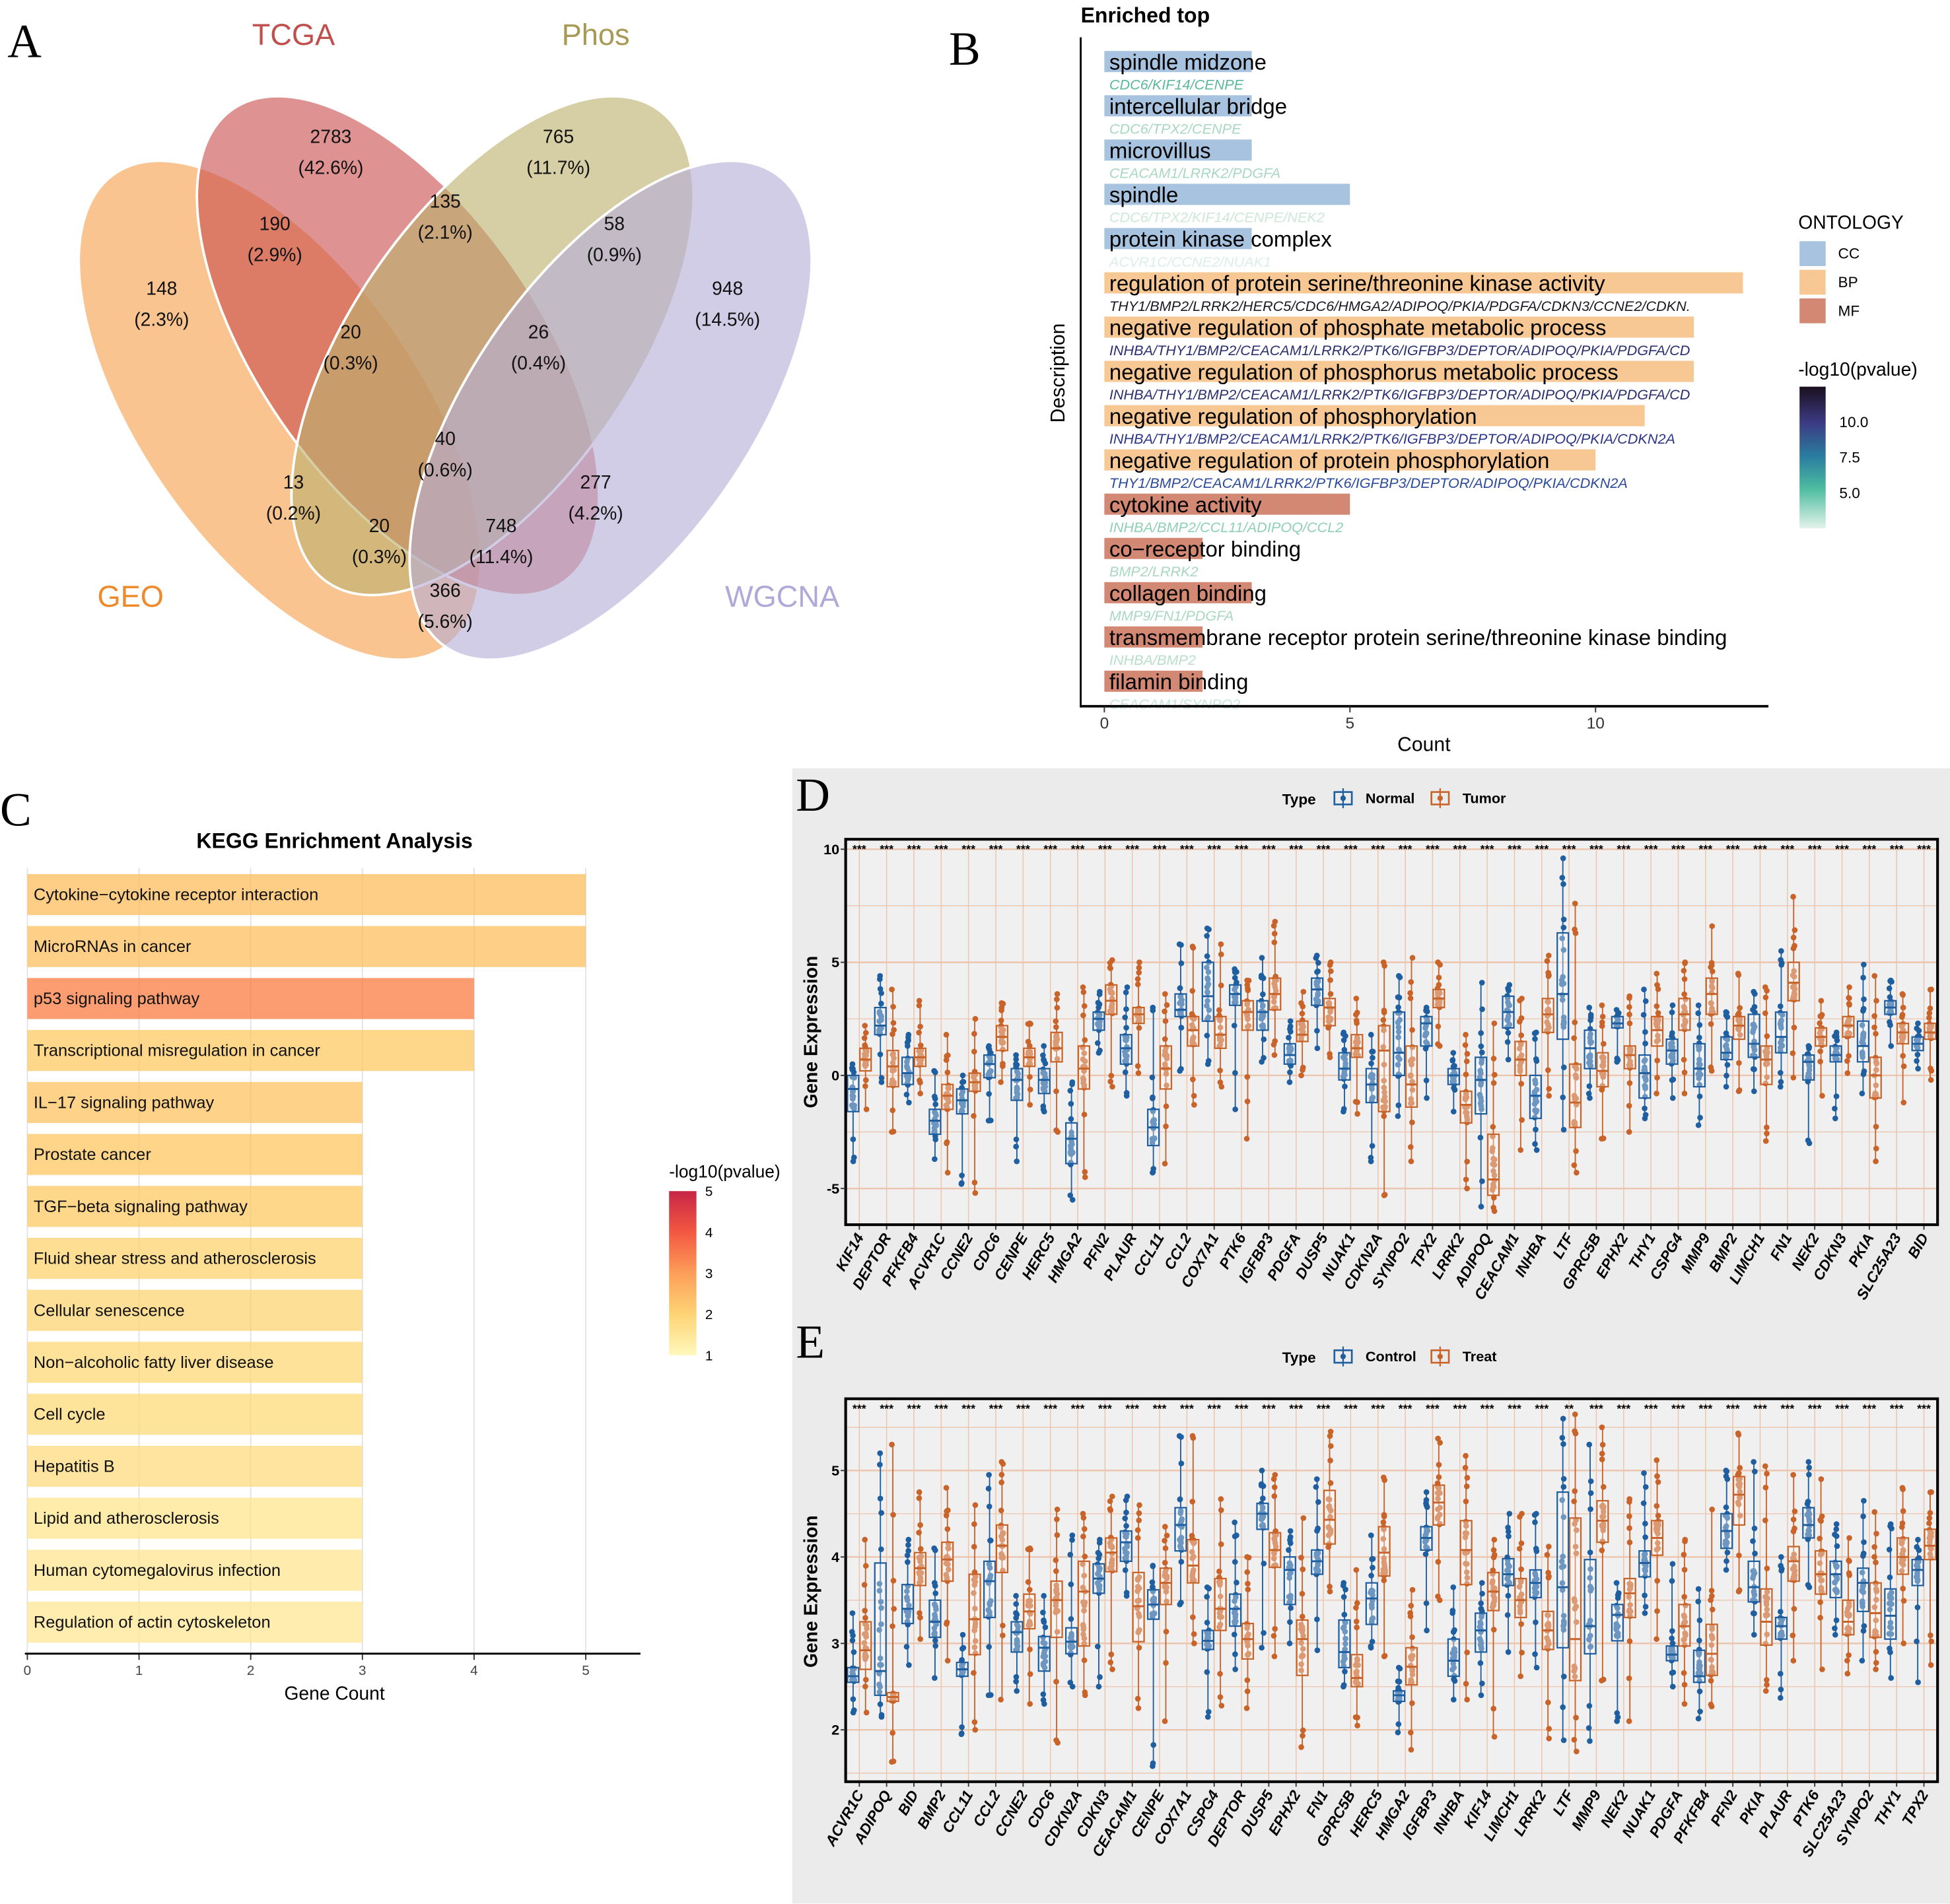 This screenshot has height=1904, width=1950. What do you see at coordinates (1153, 548) in the screenshot?
I see `go-bar` at bounding box center [1153, 548].